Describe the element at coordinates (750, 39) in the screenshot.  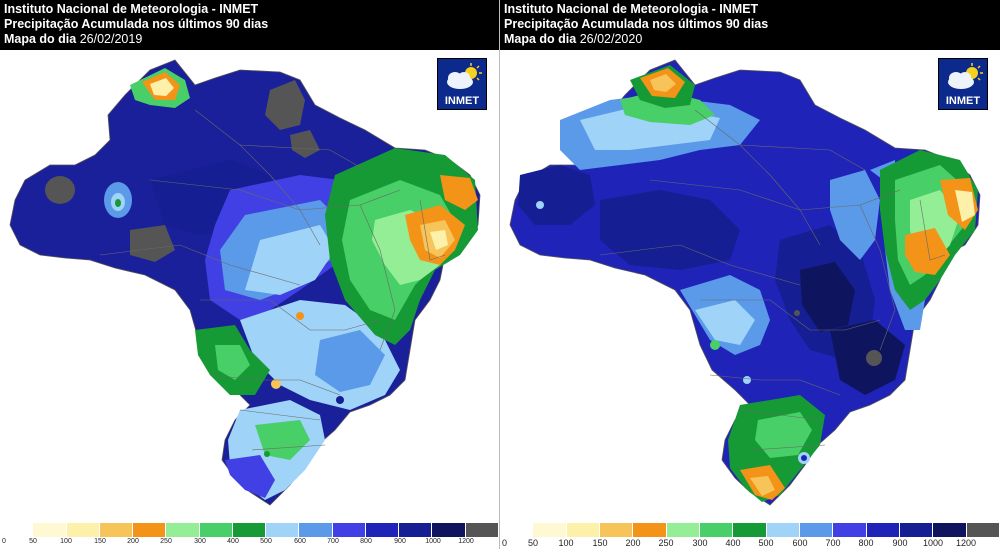
I see `map-date-line: Mapa do dia 26/02/2020` at that location.